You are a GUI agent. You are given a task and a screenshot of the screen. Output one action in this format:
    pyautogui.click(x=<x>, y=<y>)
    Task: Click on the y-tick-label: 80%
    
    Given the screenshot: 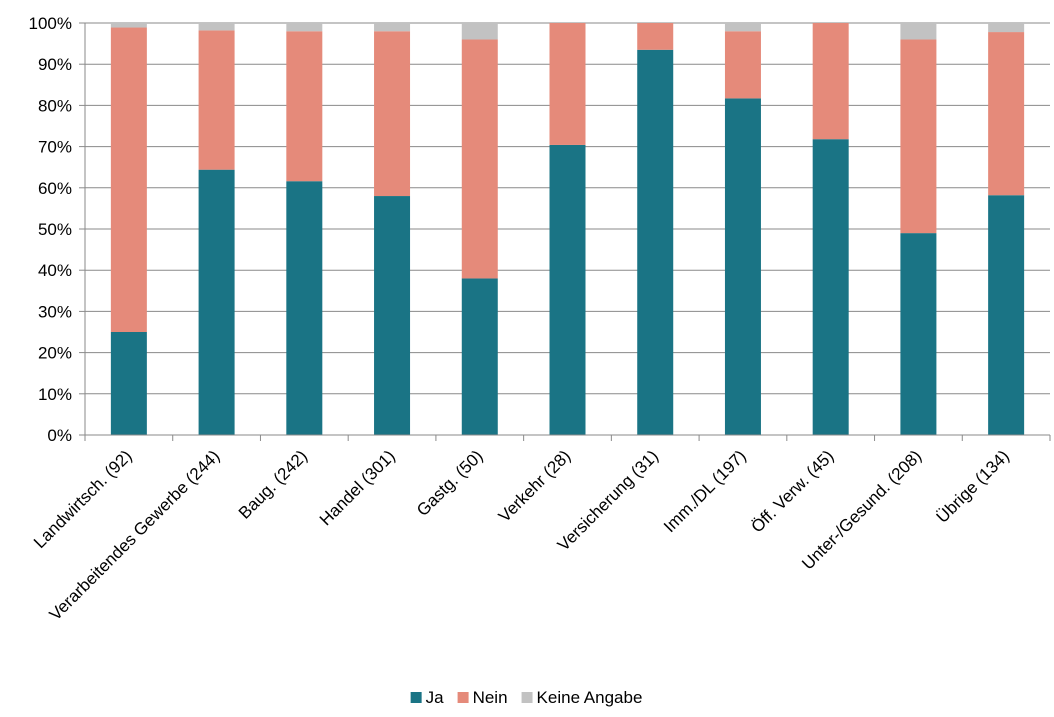 What is the action you would take?
    pyautogui.click(x=55, y=105)
    